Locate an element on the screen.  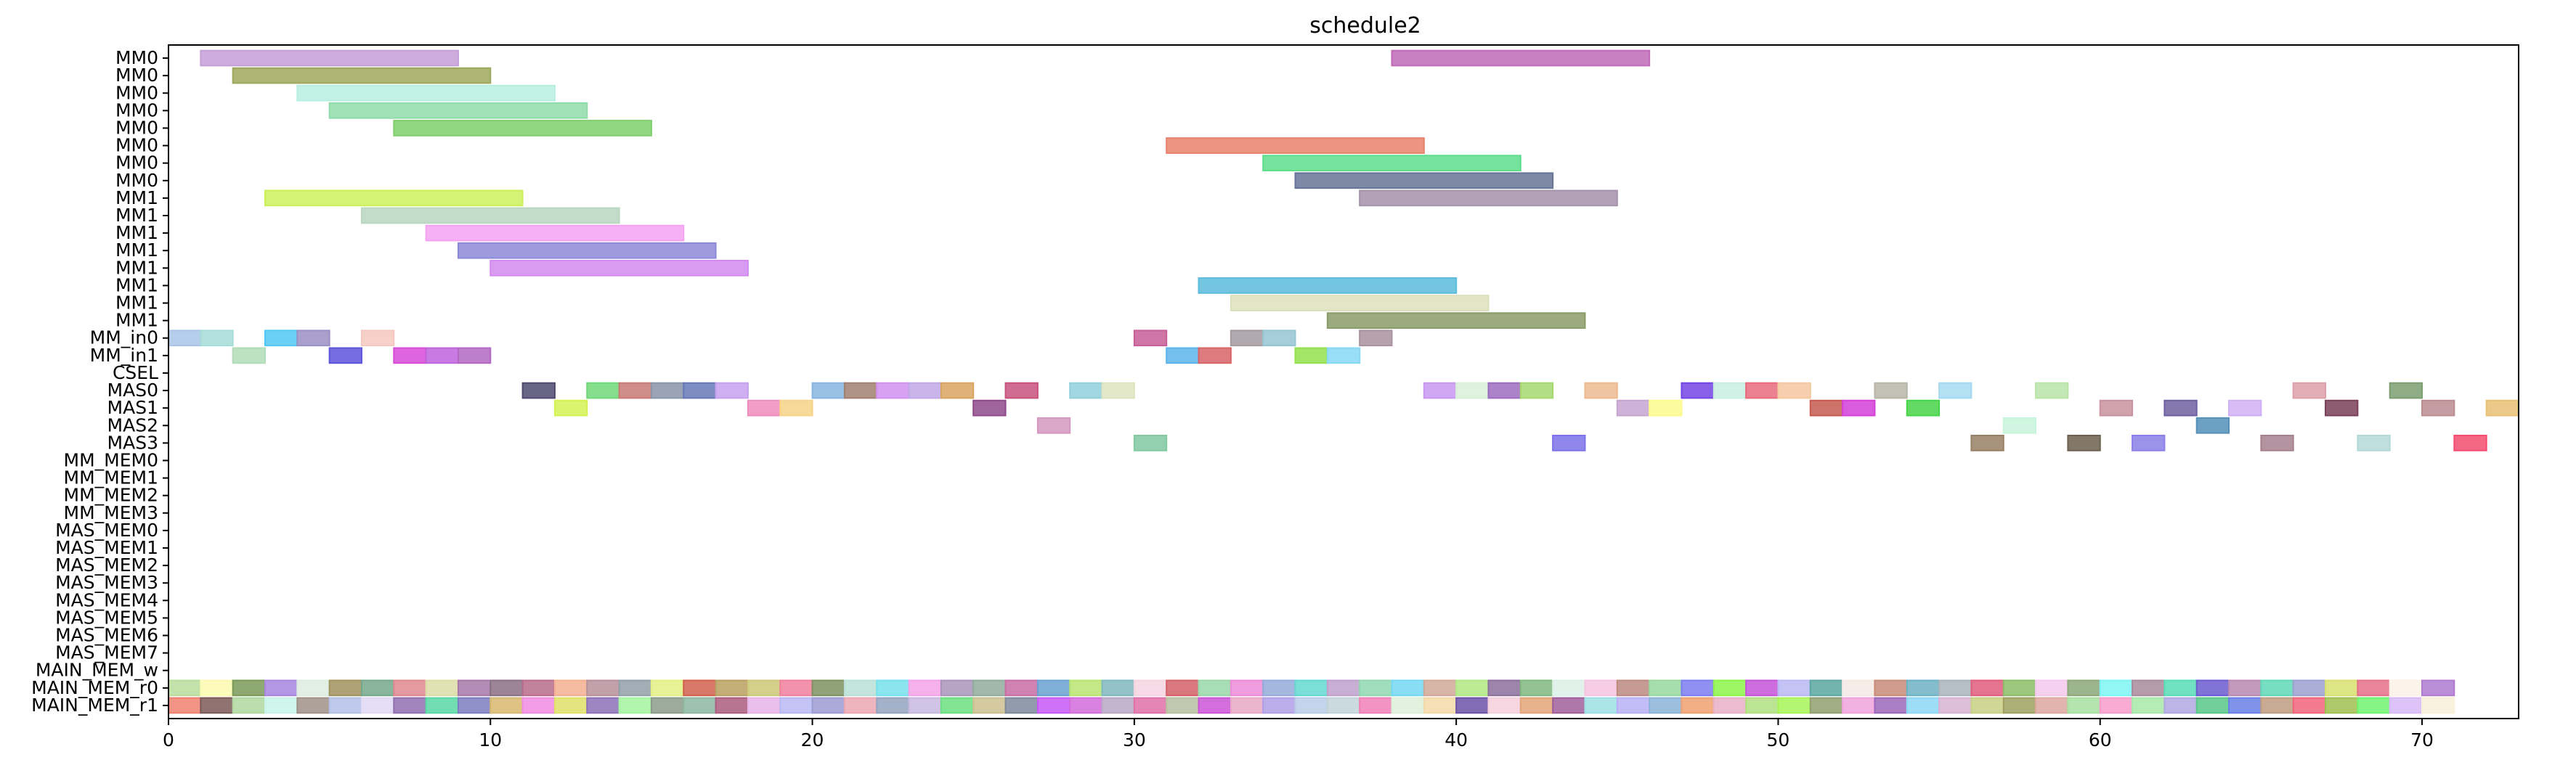
y-tick-label: MAS_MEM7 is located at coordinates (106, 652).